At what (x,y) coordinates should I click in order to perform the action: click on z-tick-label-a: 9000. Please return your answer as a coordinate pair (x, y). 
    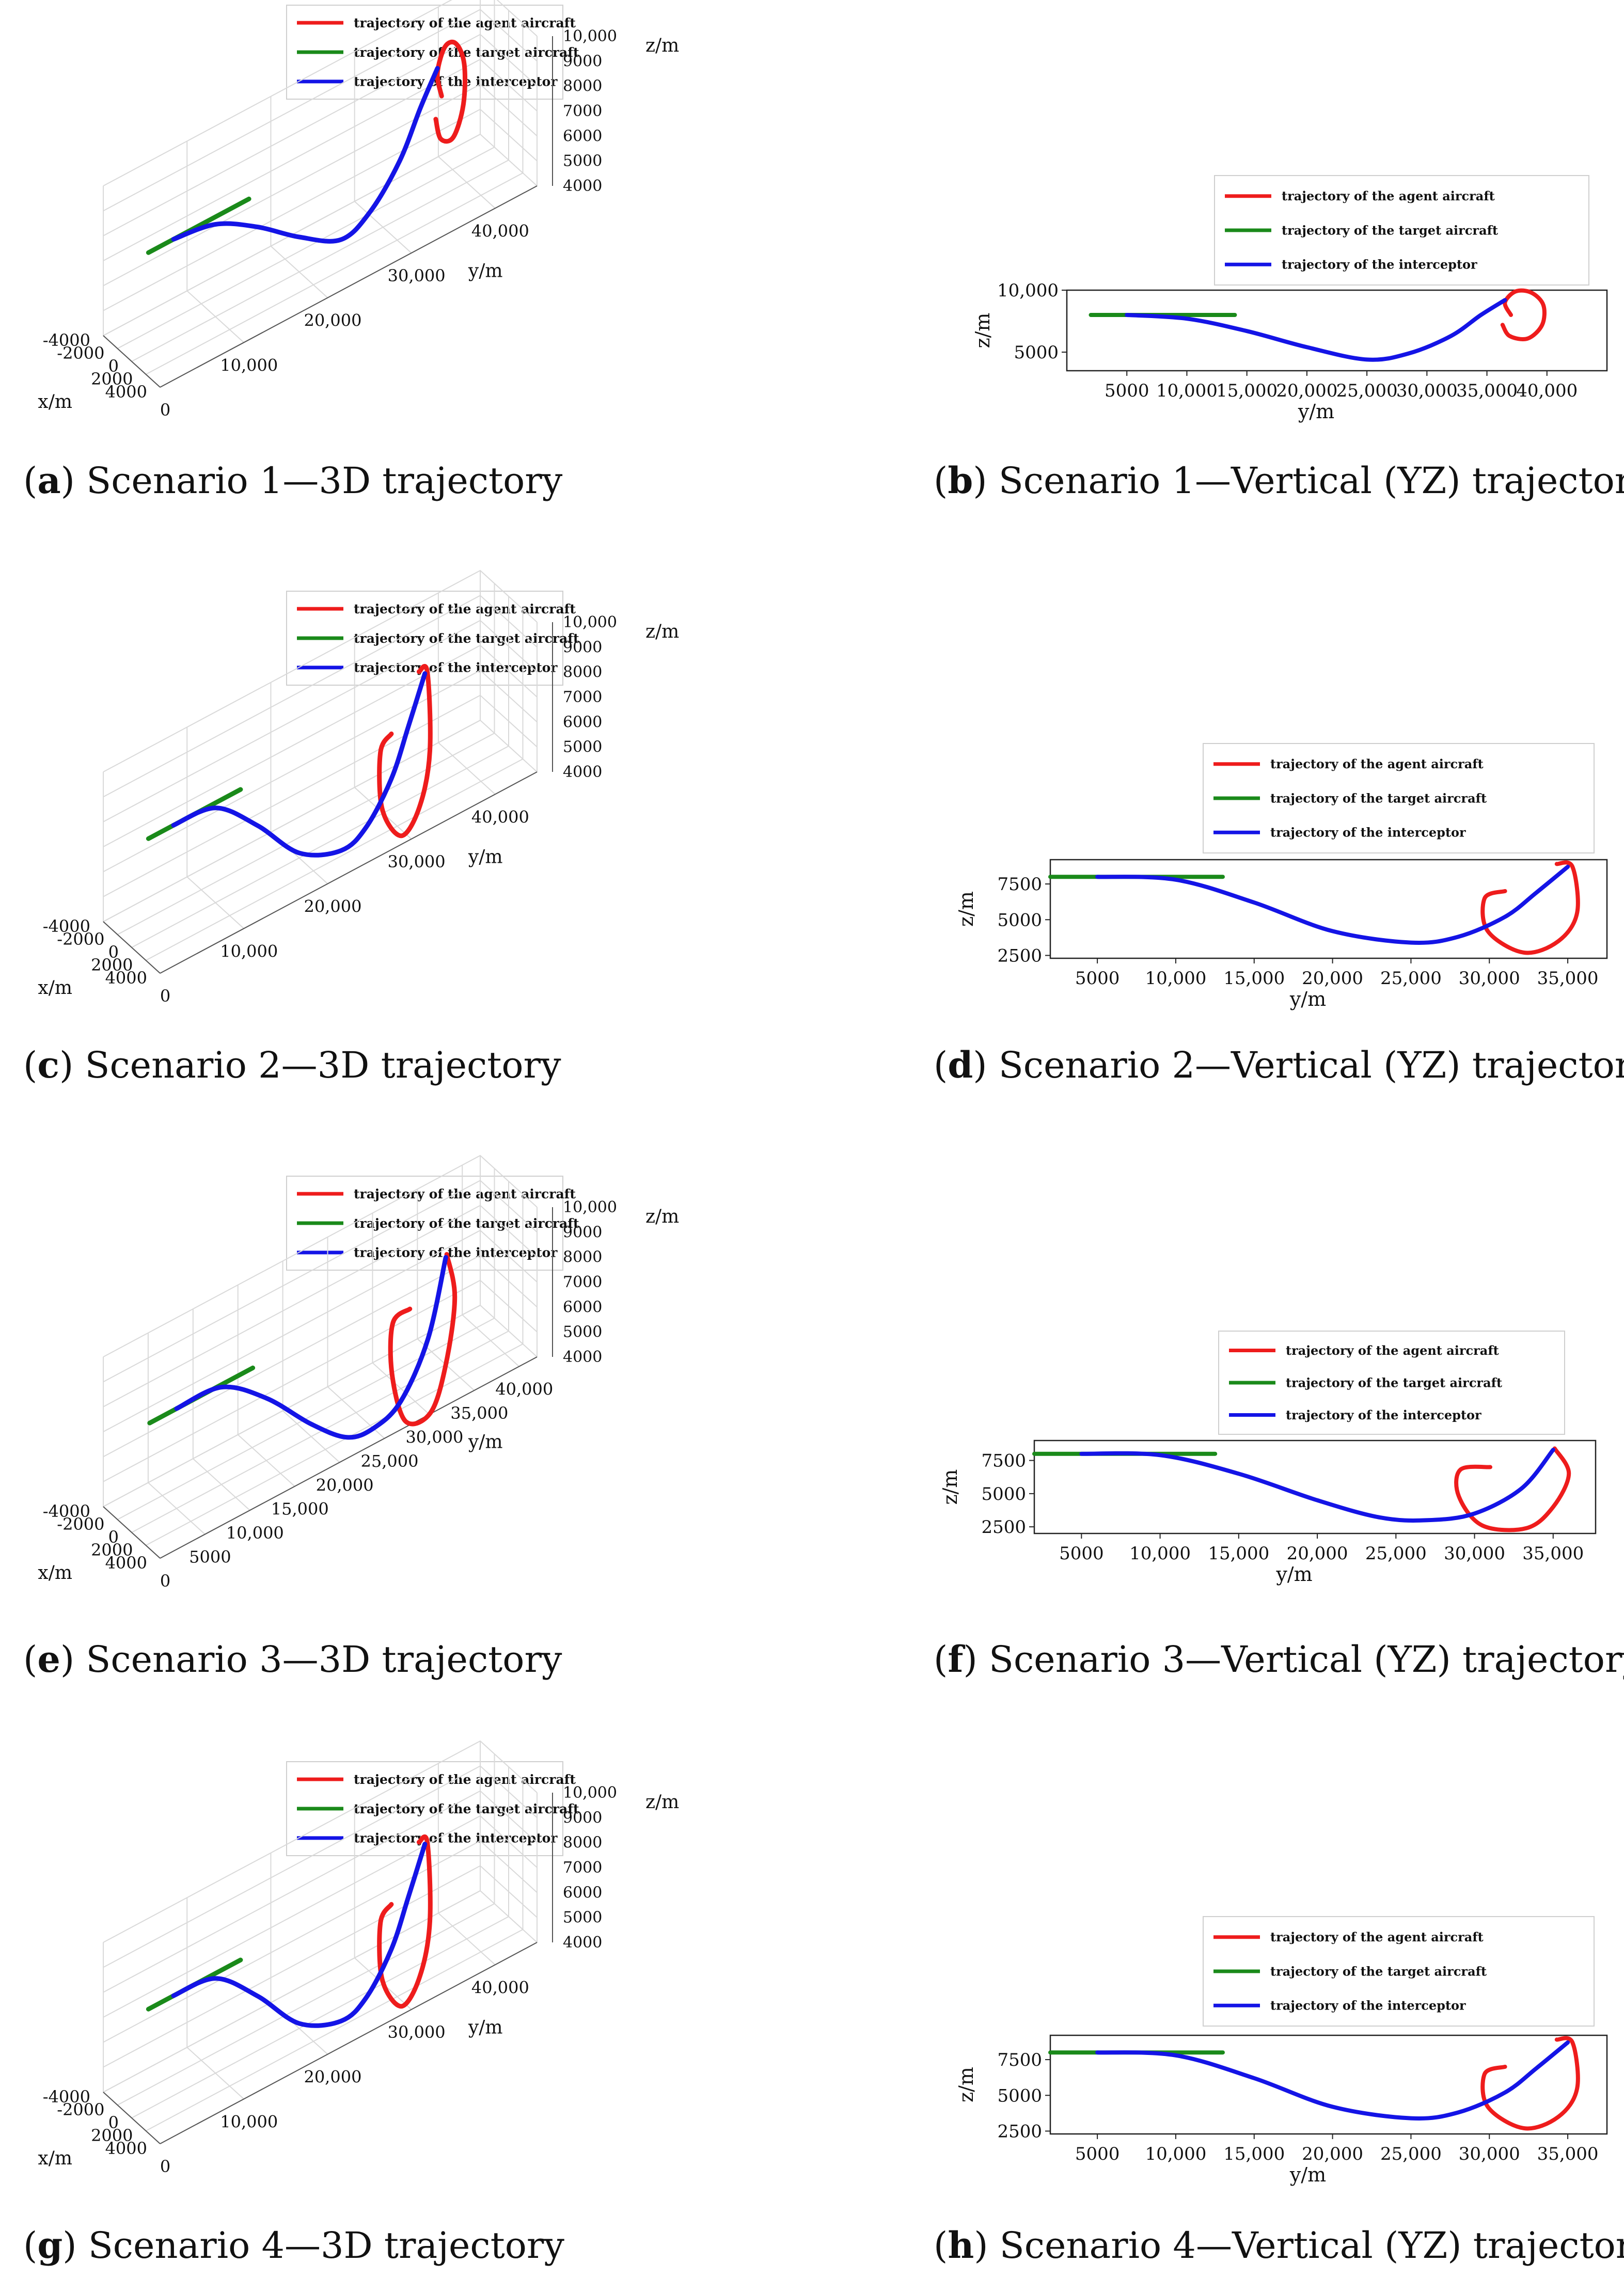
    Looking at the image, I should click on (582, 61).